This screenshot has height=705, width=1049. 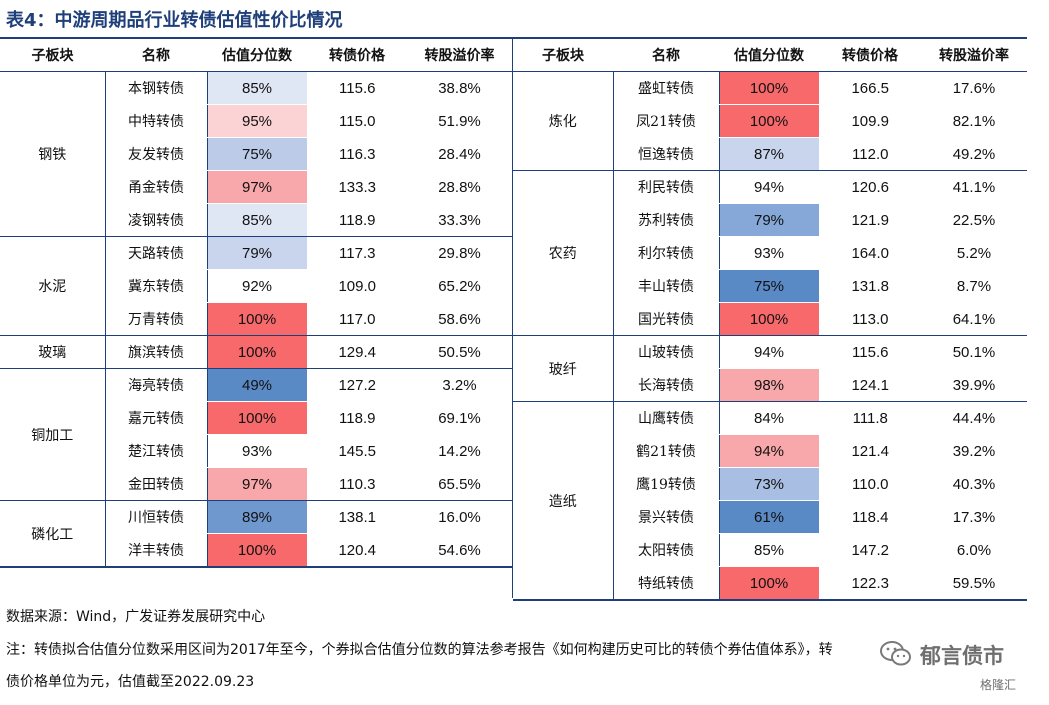 What do you see at coordinates (998, 685) in the screenshot?
I see `watermark-sub-text: 格隆汇` at bounding box center [998, 685].